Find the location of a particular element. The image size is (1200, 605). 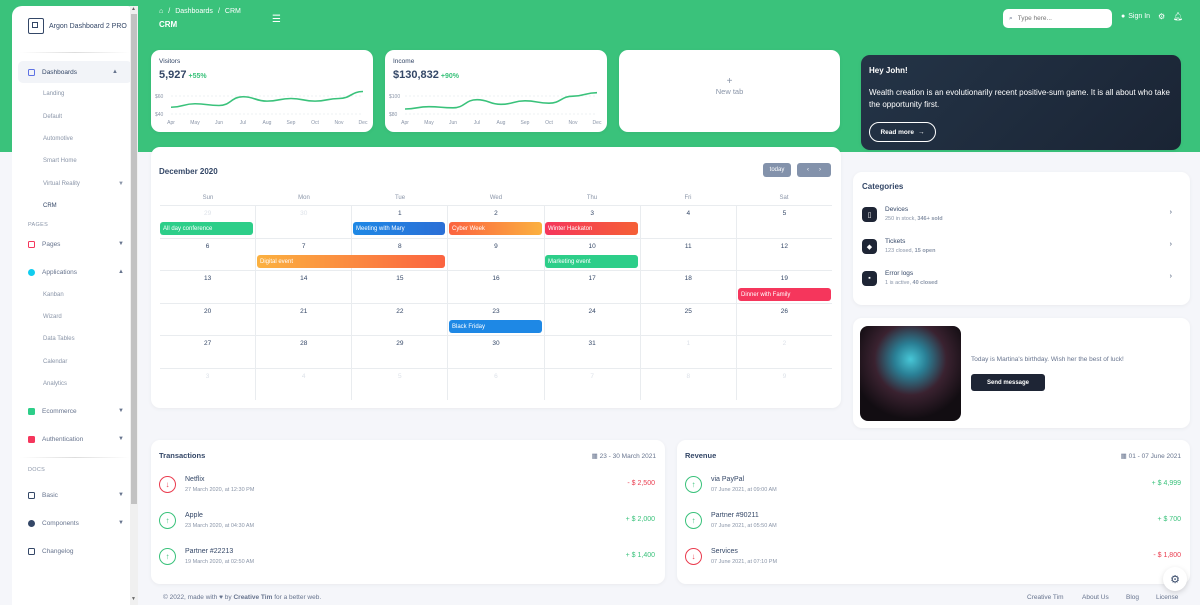

next-month-icon: › is located at coordinates (820, 170).